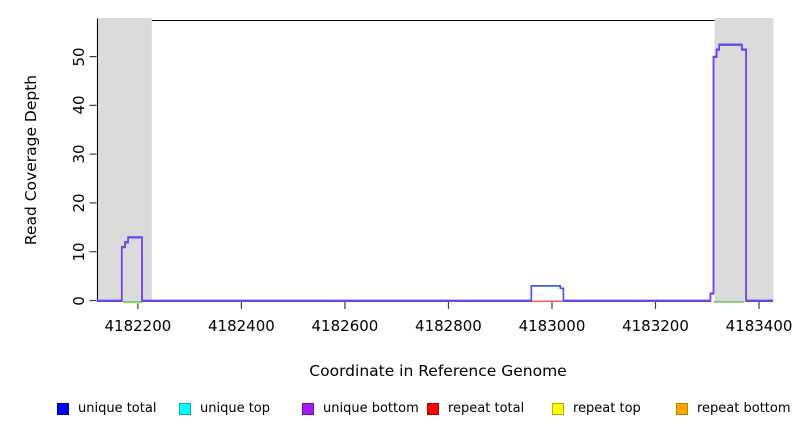  Describe the element at coordinates (138, 326) in the screenshot. I see `x-tick-label: 4182200` at that location.